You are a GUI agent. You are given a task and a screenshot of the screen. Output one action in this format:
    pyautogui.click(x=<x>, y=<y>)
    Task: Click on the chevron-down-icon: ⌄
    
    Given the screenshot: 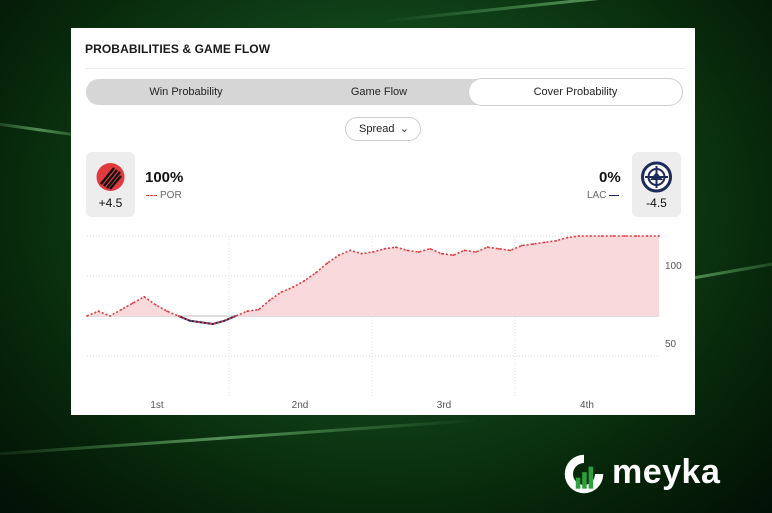 What is the action you would take?
    pyautogui.click(x=404, y=129)
    